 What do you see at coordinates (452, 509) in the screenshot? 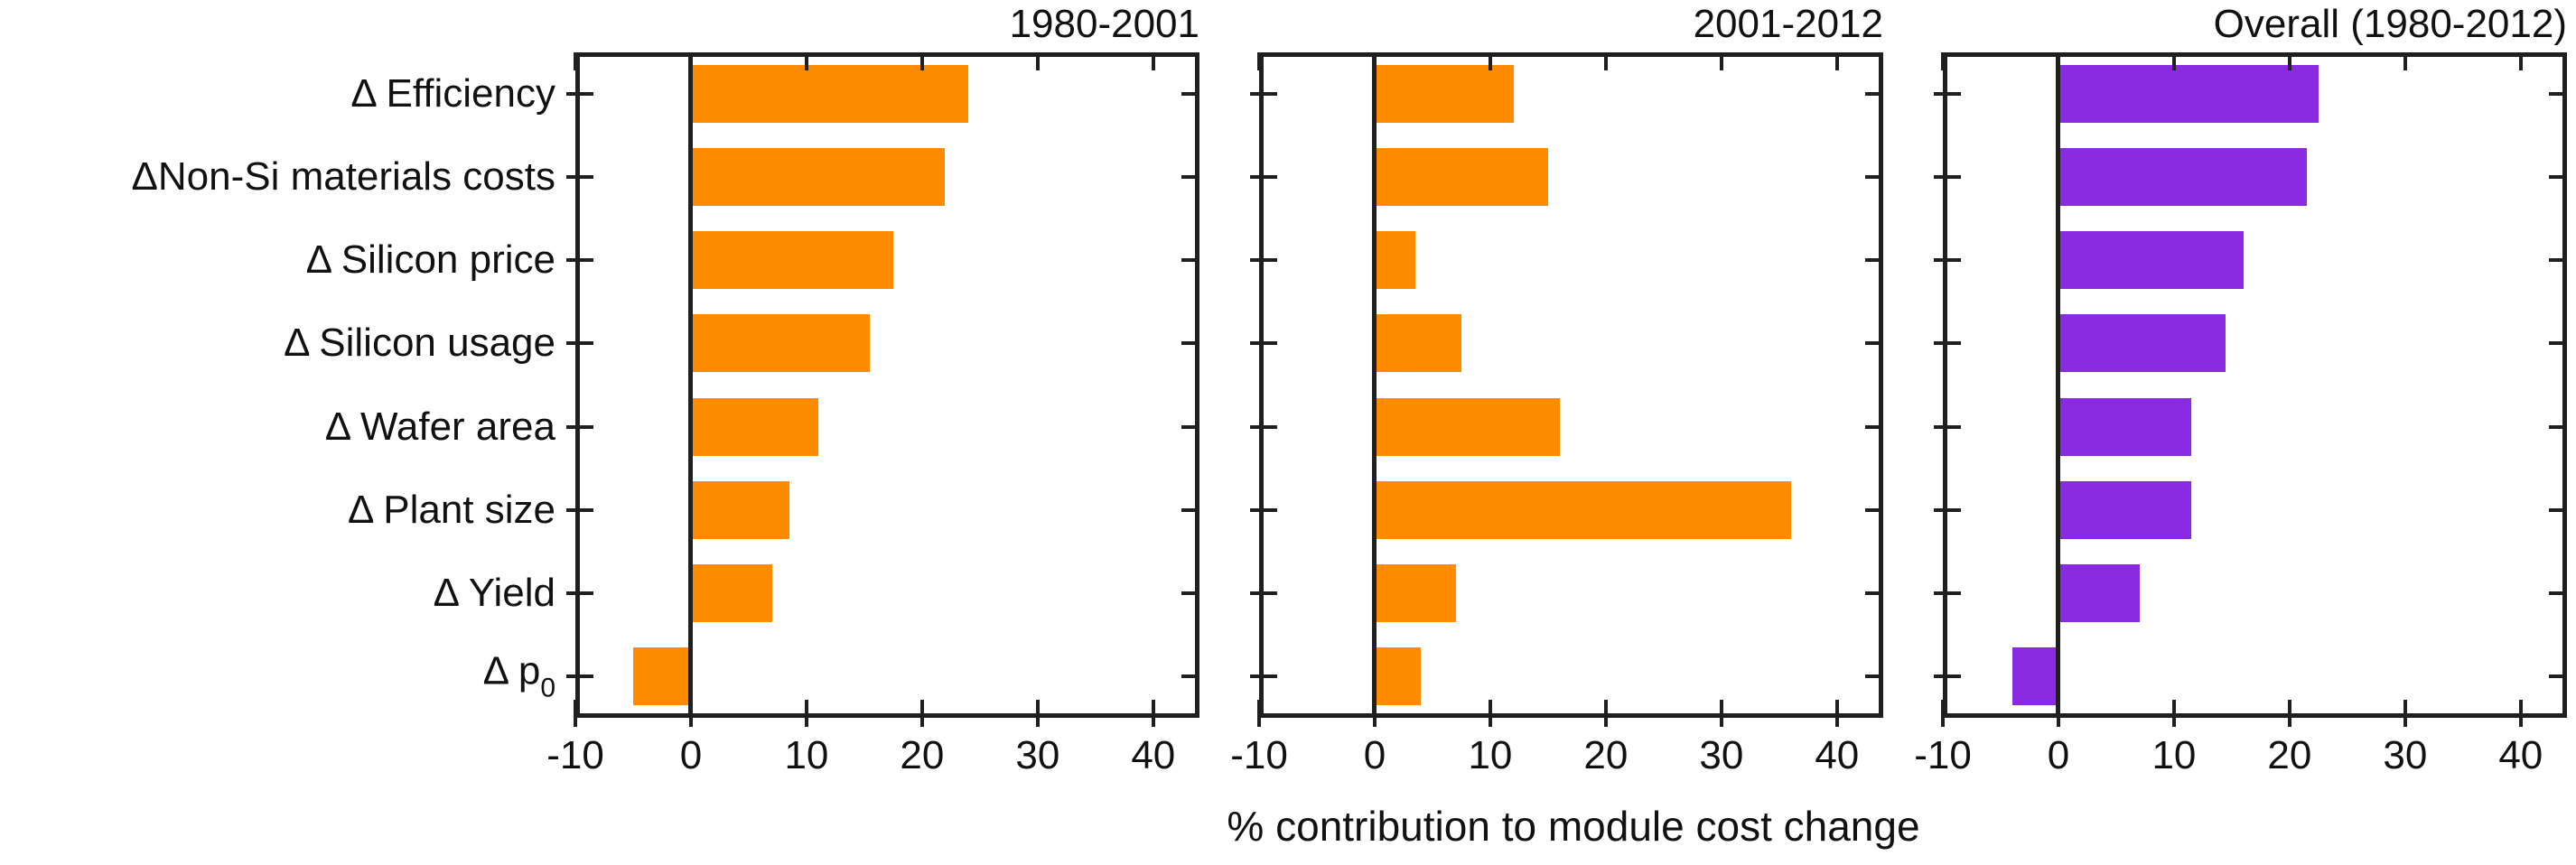
I see `category-label-text: Δ Plant size` at bounding box center [452, 509].